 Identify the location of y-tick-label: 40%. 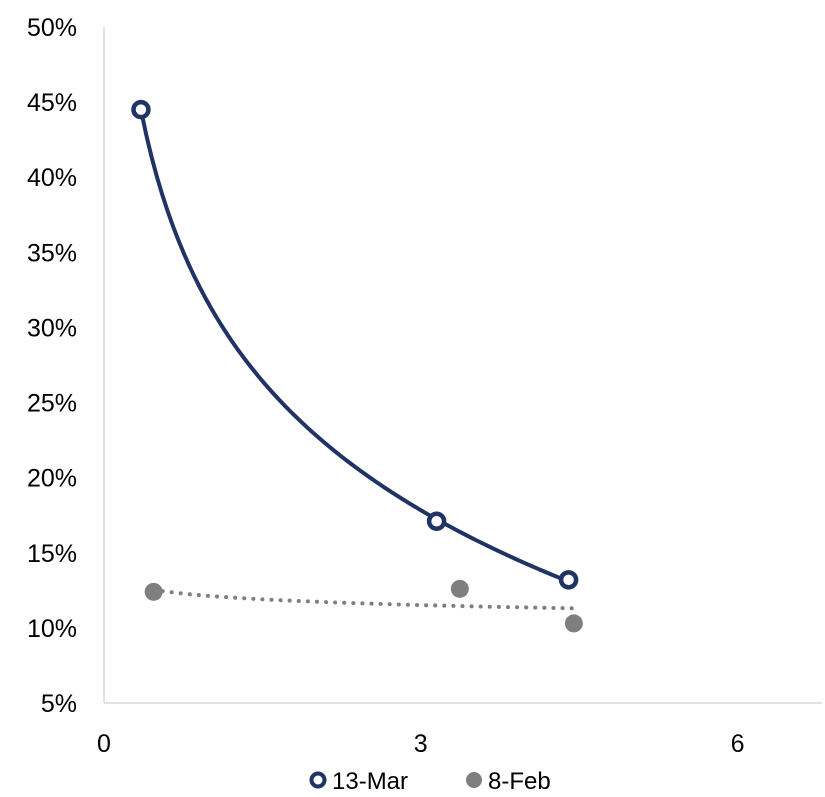
(52, 178).